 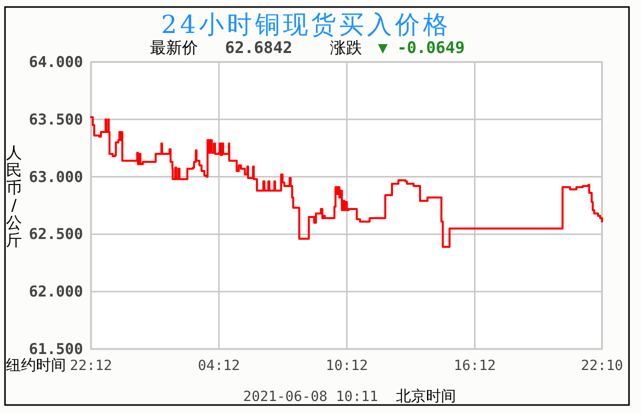 I want to click on x-axis-title: 纽约时间, so click(x=36, y=365).